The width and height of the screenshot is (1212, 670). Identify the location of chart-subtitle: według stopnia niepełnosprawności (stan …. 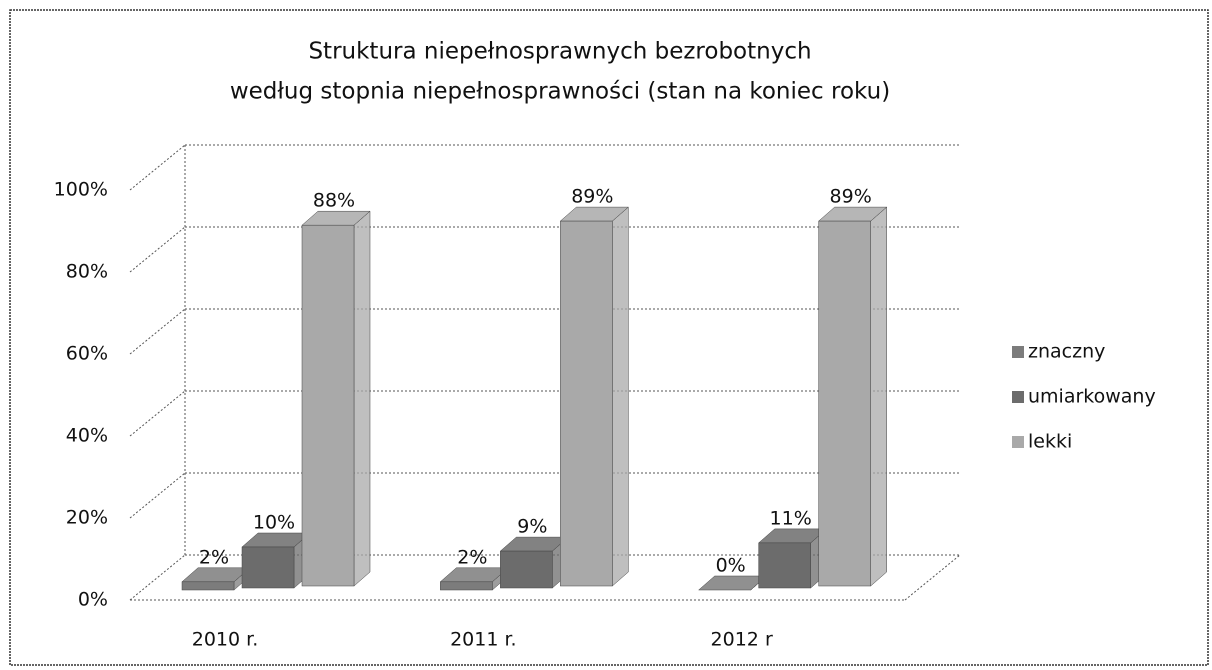
(560, 92).